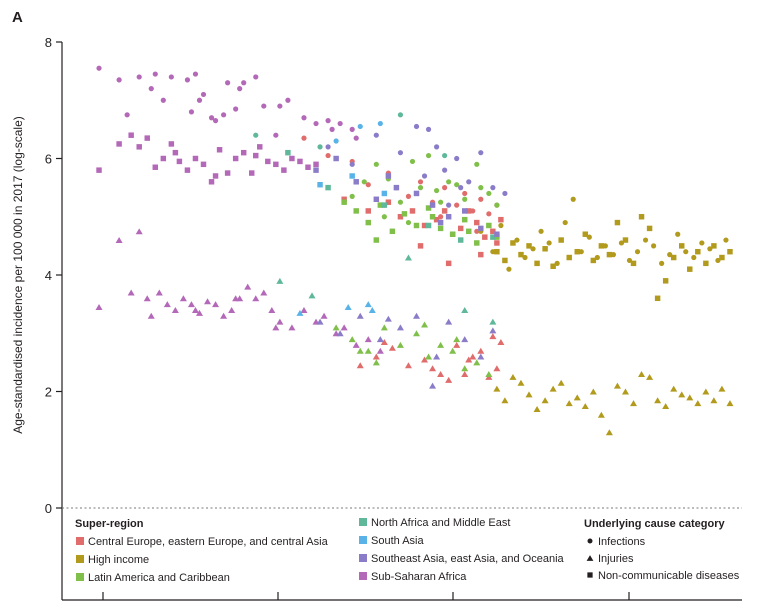  I want to click on legend-label: Non-communicable diseases, so click(669, 576).